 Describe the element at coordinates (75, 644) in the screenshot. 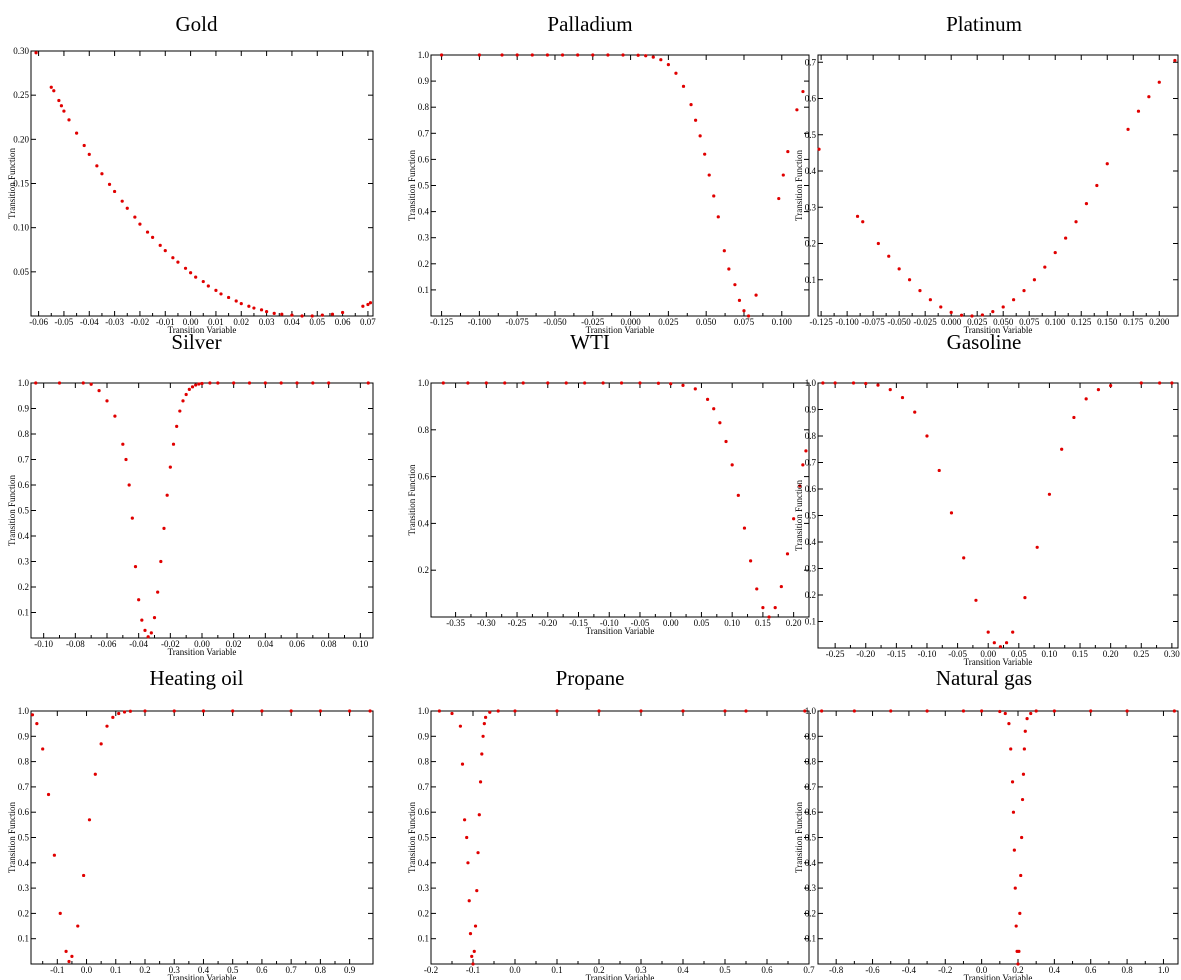

I see `x-tick-label: -0.08` at that location.